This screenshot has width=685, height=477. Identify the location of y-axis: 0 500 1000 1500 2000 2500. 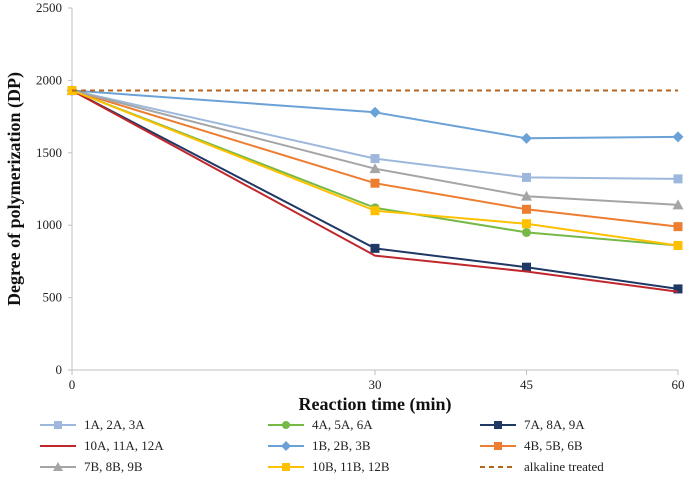
(54, 188).